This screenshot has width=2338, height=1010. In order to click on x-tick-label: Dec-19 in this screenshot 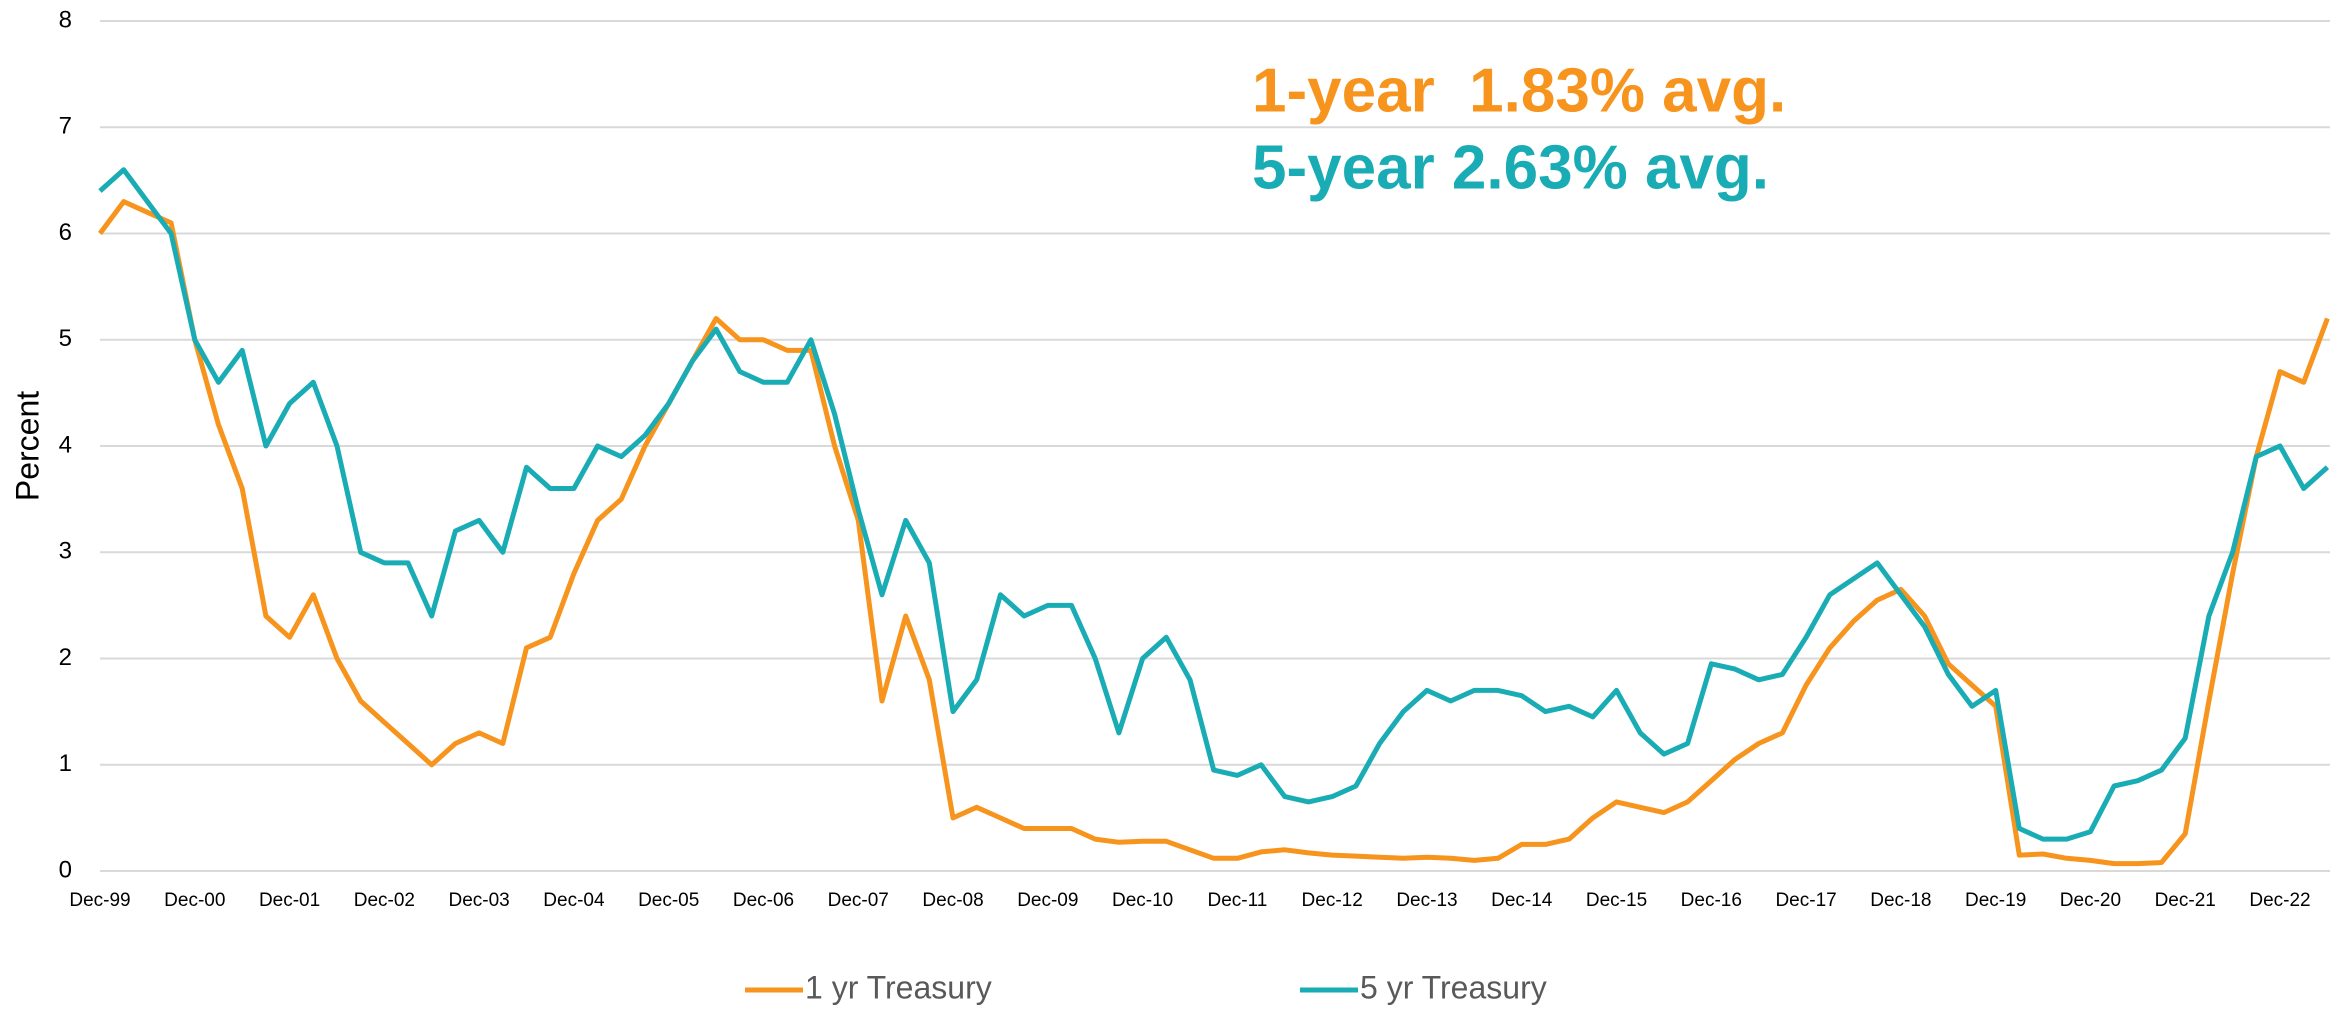, I will do `click(1995, 900)`.